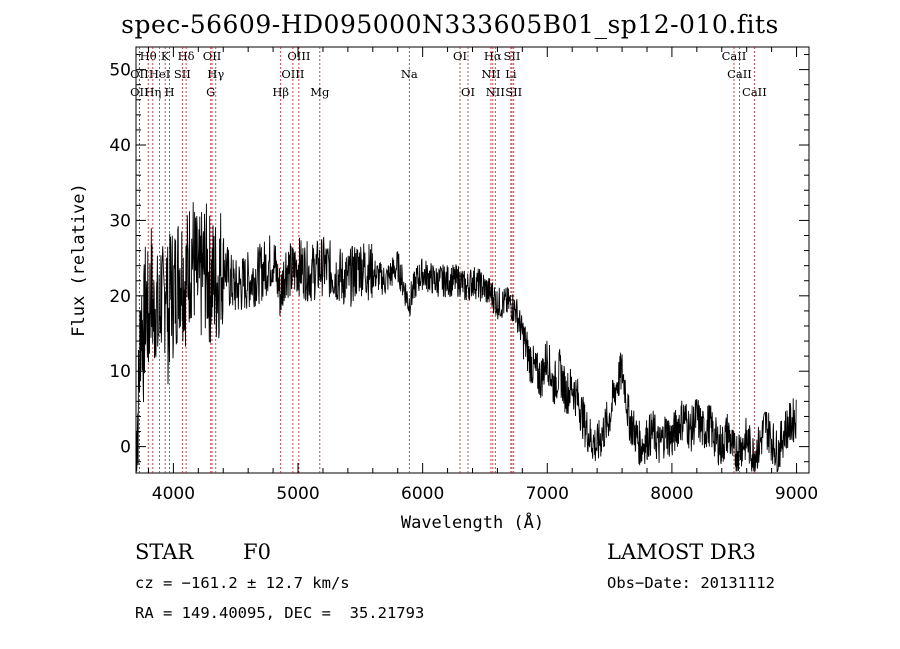 The image size is (900, 649). I want to click on emission-line-label: Hγ, so click(215, 74).